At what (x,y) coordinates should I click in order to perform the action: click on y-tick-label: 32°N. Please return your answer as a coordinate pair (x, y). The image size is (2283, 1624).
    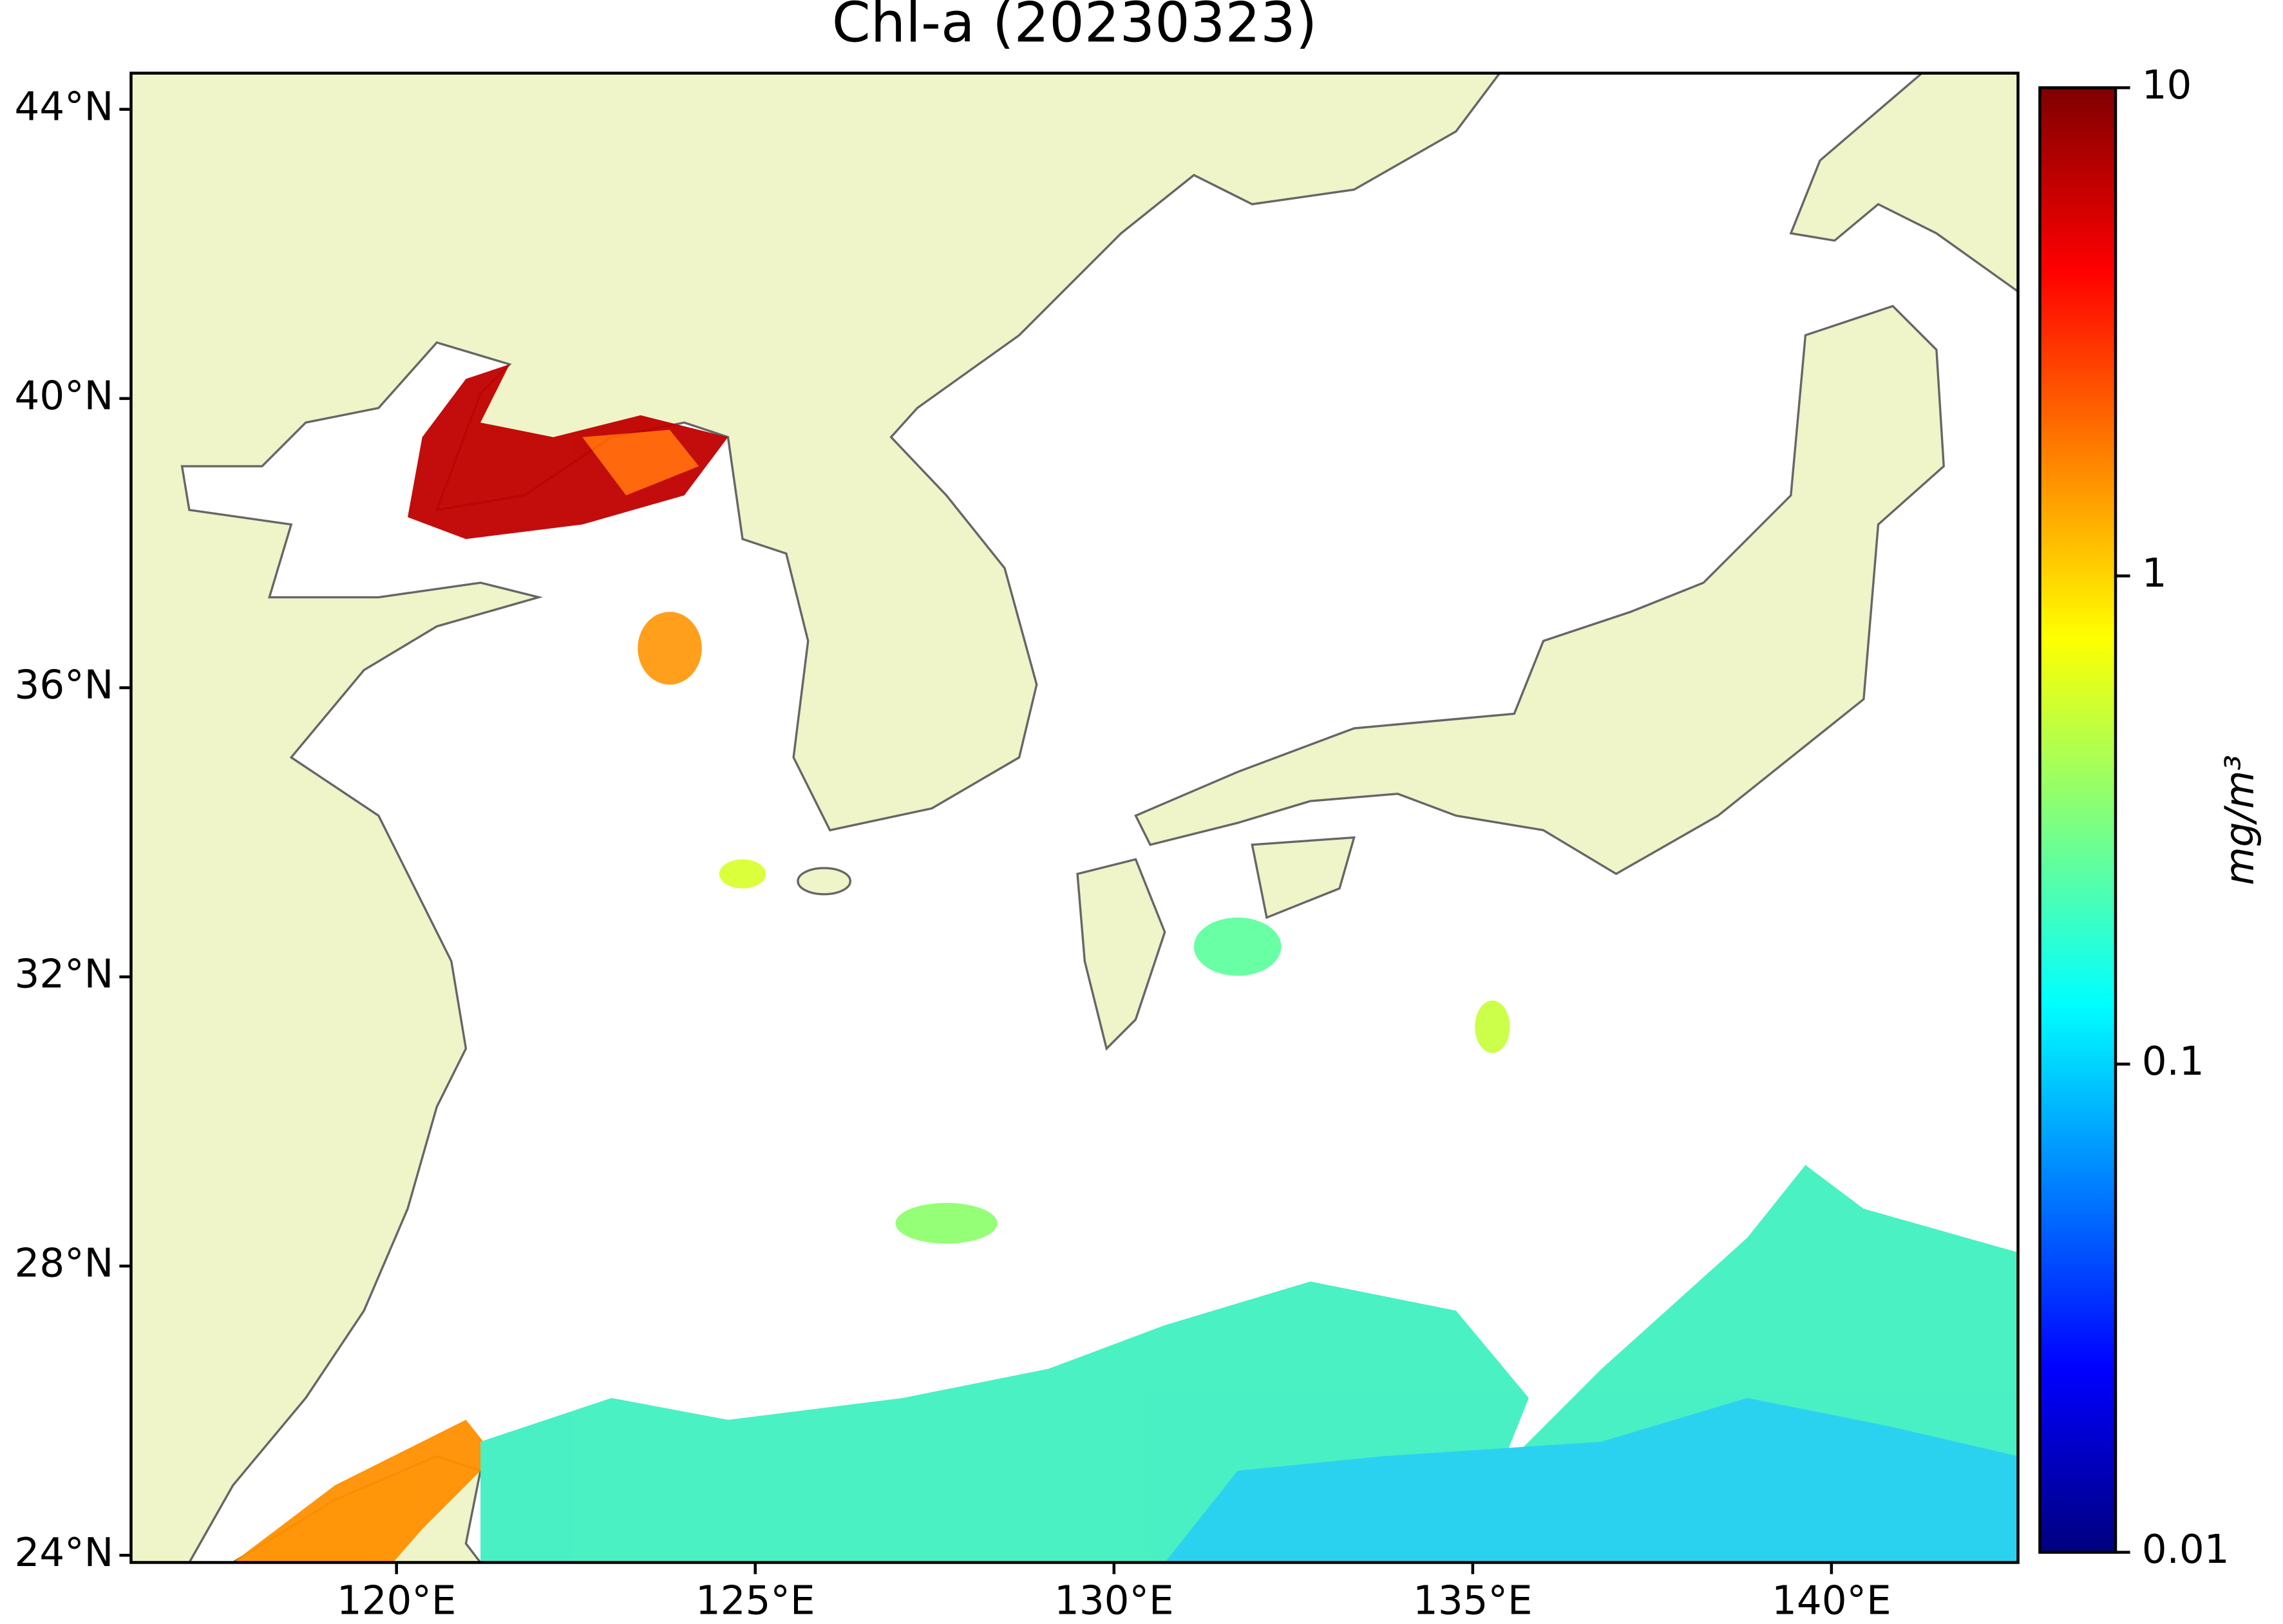
    Looking at the image, I should click on (64, 975).